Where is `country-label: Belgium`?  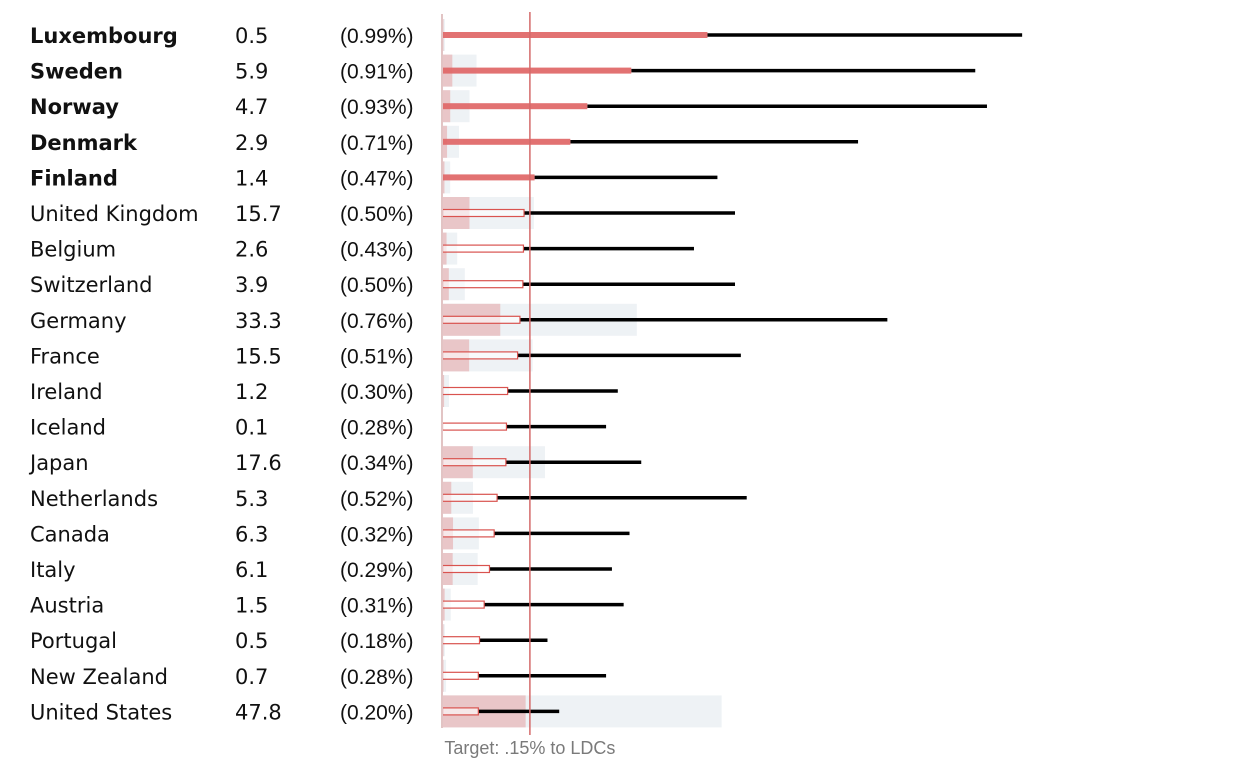
country-label: Belgium is located at coordinates (73, 250).